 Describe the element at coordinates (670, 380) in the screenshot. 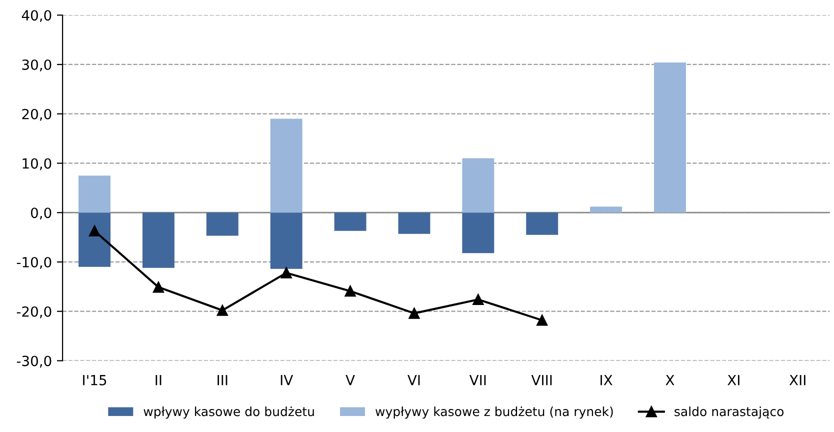

I see `x-tick-label: X` at that location.